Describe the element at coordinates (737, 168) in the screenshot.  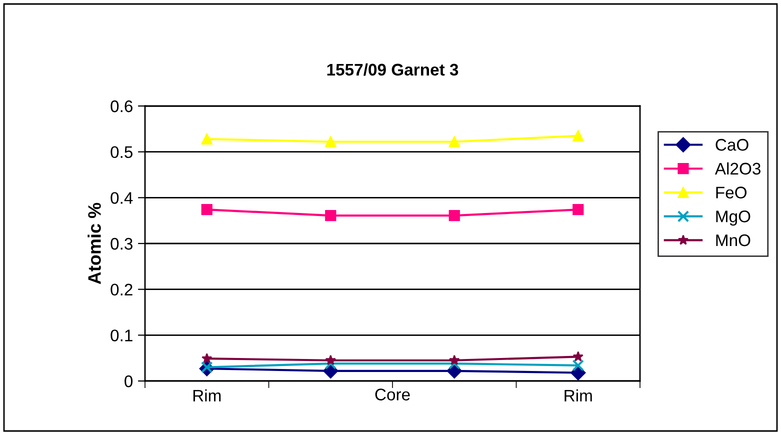
I see `legend-label: Al2O3` at that location.